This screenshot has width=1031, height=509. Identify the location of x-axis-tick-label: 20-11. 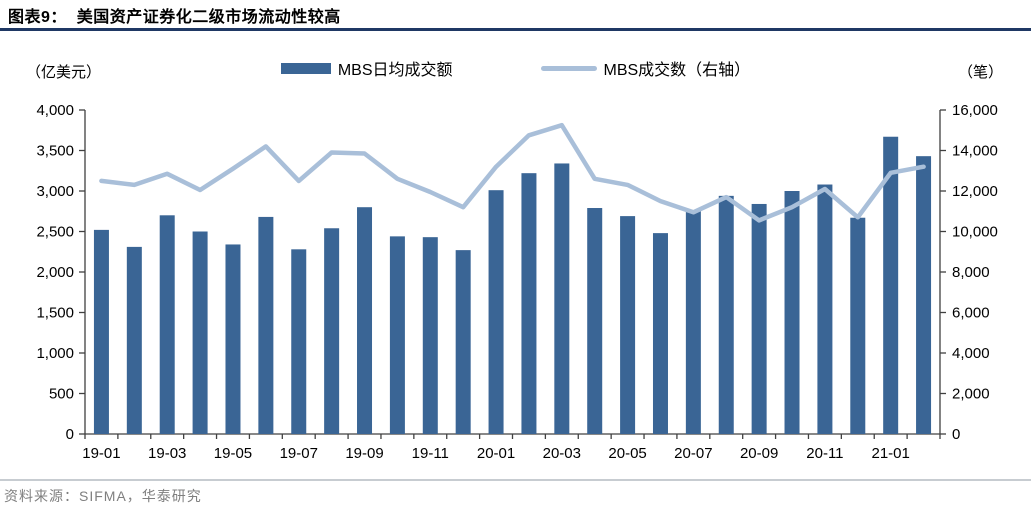
(824, 453).